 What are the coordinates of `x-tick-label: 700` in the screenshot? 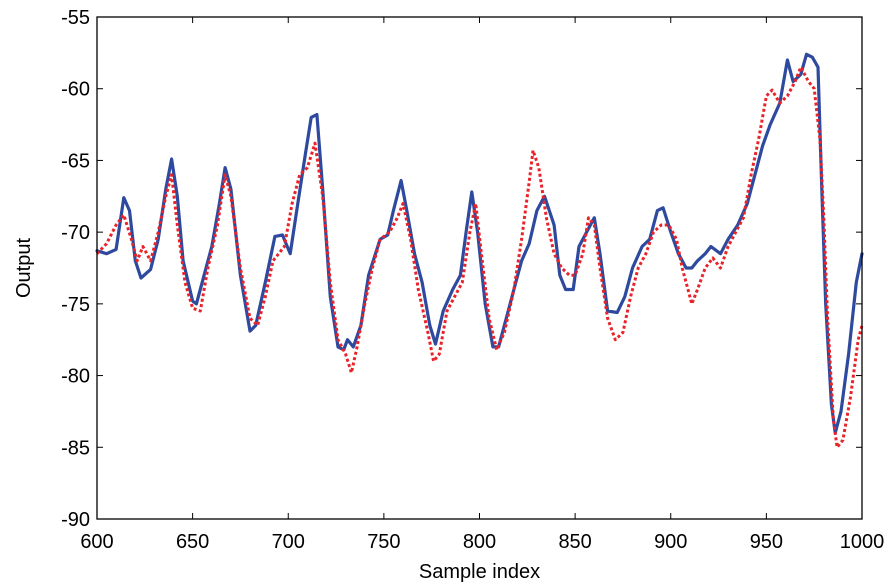 It's located at (288, 542).